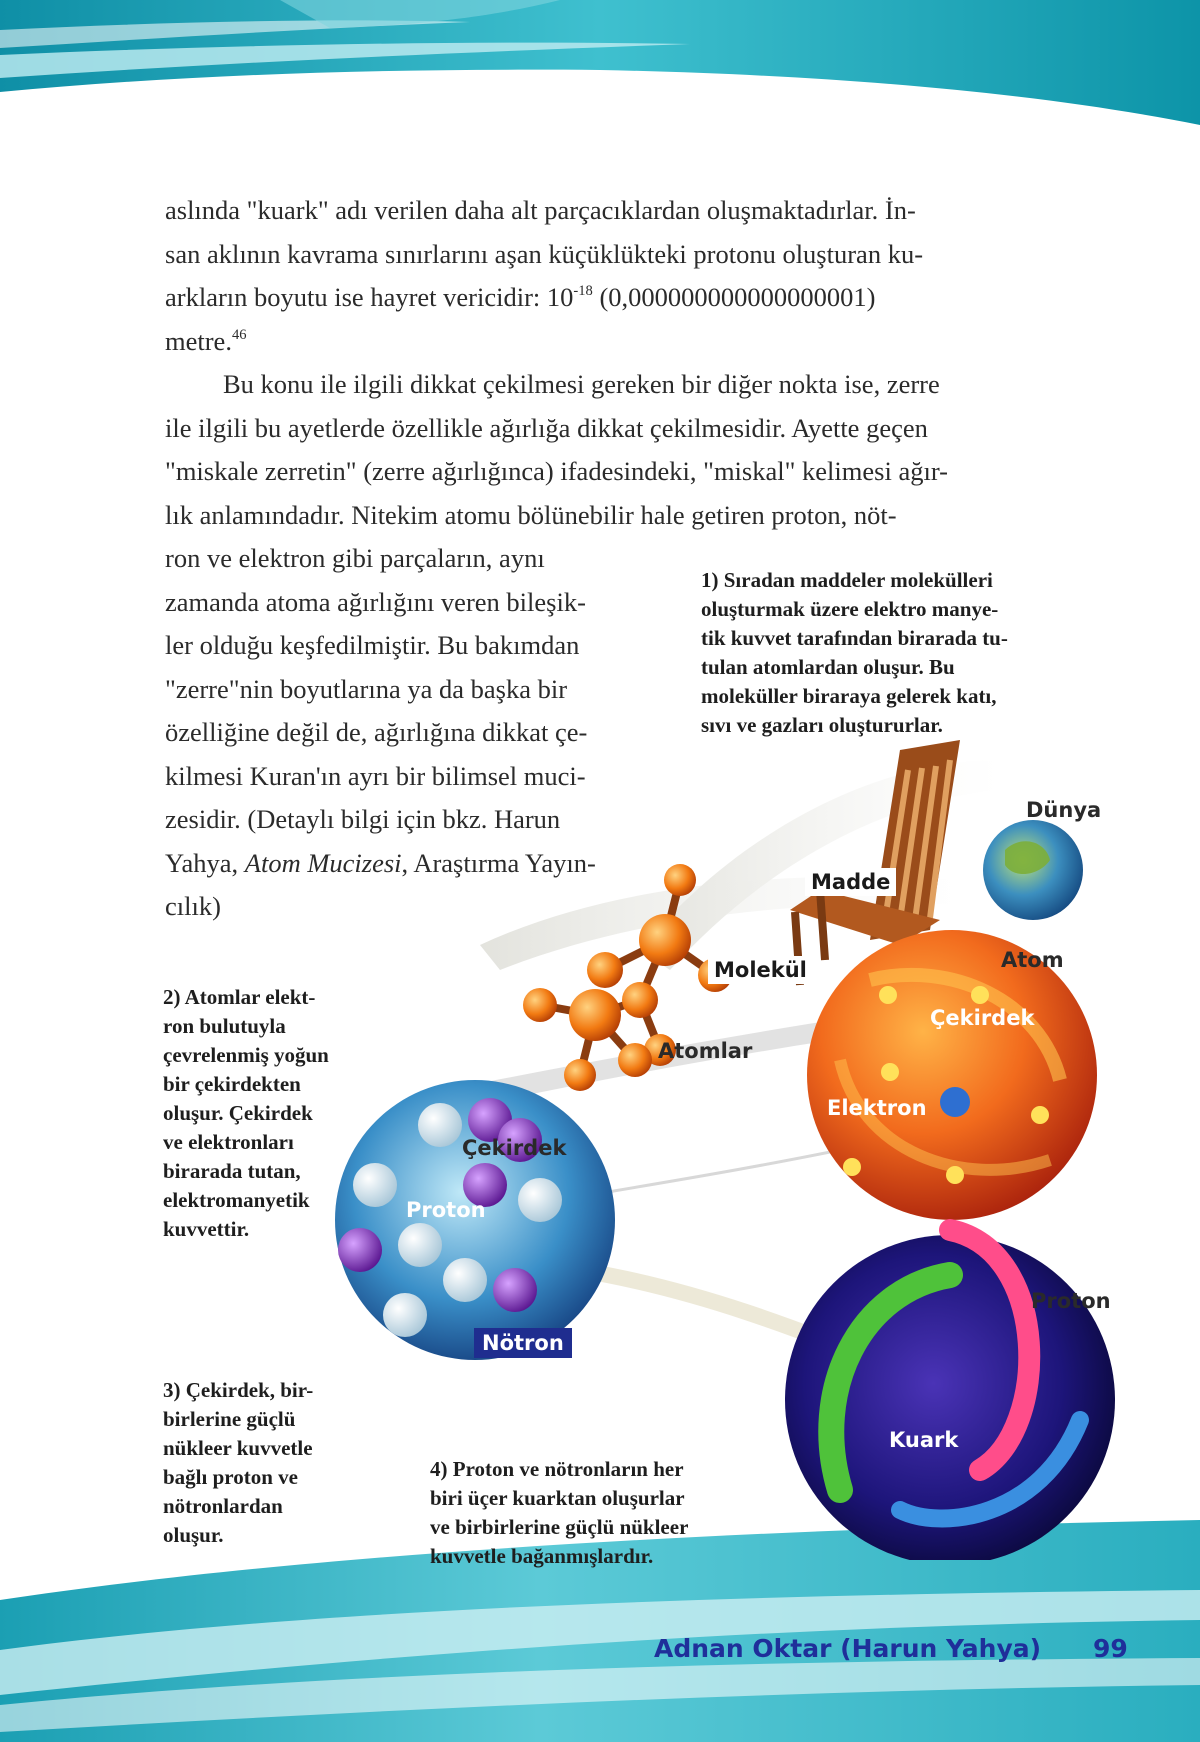  What do you see at coordinates (372, 645) in the screenshot?
I see `text-line: ler olduğu keşfedilmiştir. Bu bakımdan` at bounding box center [372, 645].